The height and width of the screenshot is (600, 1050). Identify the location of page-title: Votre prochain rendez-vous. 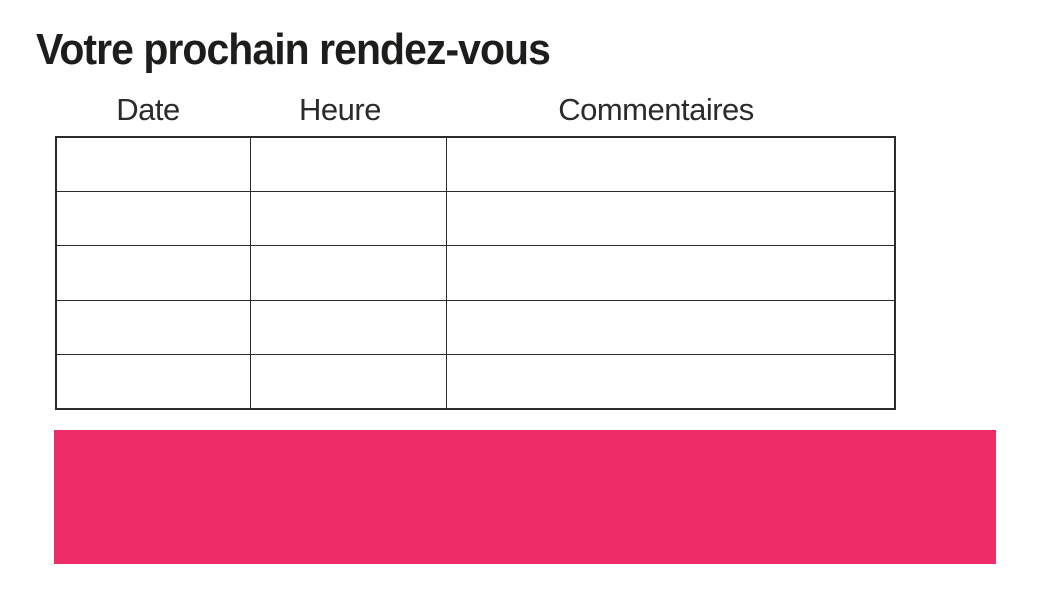
(293, 49).